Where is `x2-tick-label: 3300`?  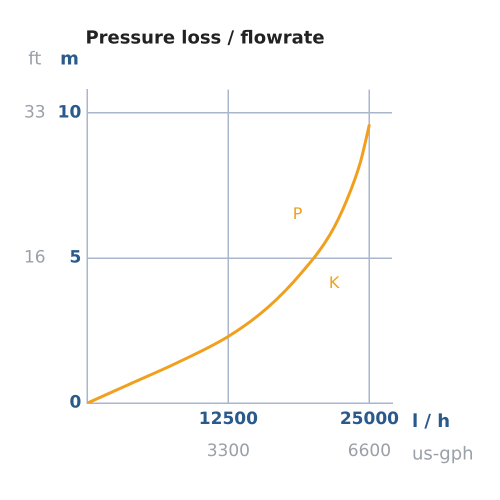 x2-tick-label: 3300 is located at coordinates (228, 451).